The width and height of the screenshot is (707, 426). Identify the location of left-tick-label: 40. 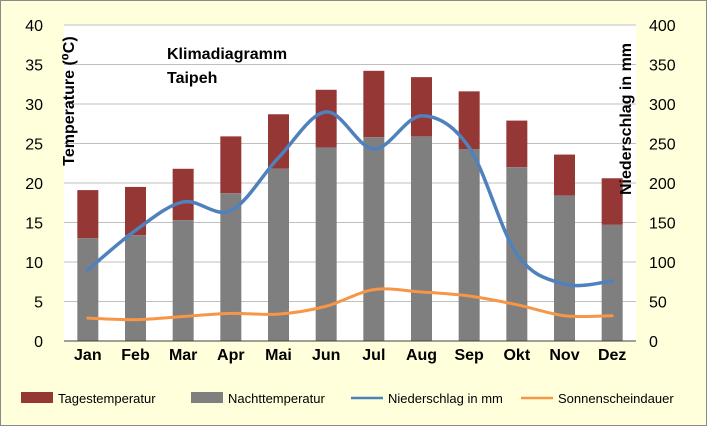
(34, 26).